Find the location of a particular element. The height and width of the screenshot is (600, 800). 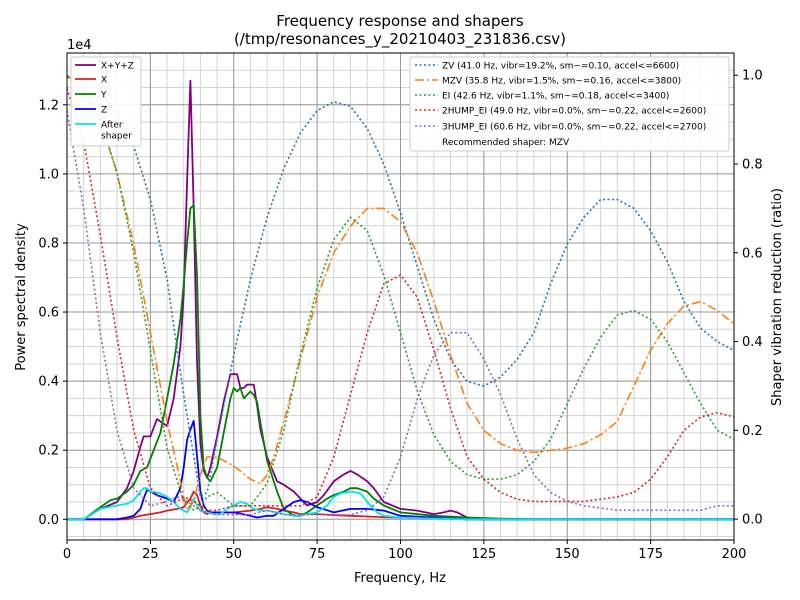

x-tick-label: 0 is located at coordinates (67, 554).